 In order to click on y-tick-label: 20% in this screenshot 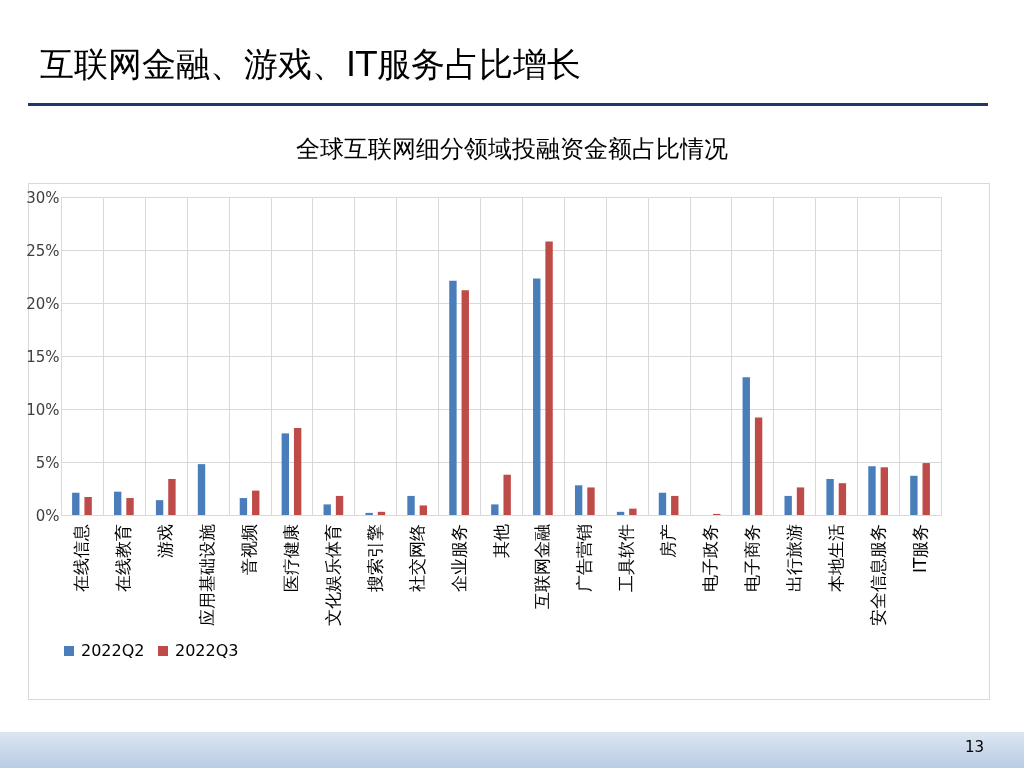, I will do `click(43, 303)`.